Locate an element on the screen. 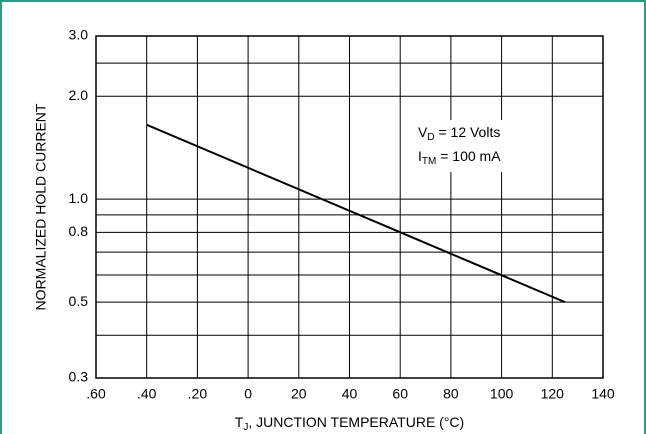  x-tick-label: 100 is located at coordinates (502, 394).